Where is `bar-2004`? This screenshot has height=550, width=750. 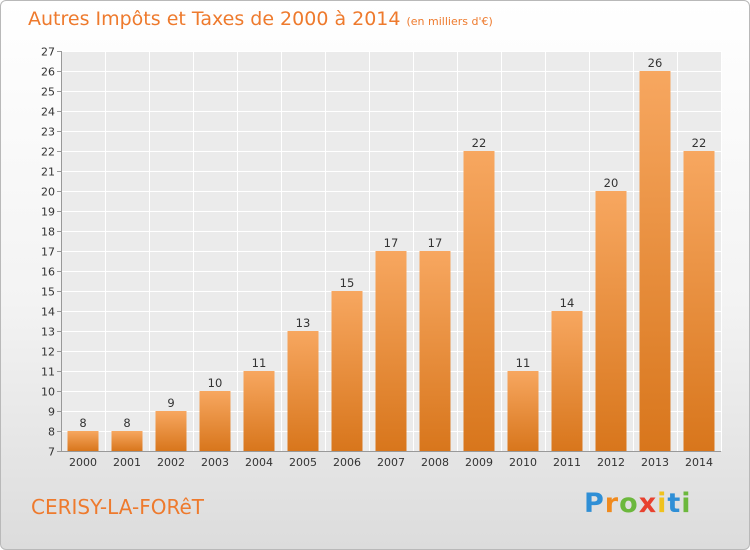
bar-2004 is located at coordinates (259, 411).